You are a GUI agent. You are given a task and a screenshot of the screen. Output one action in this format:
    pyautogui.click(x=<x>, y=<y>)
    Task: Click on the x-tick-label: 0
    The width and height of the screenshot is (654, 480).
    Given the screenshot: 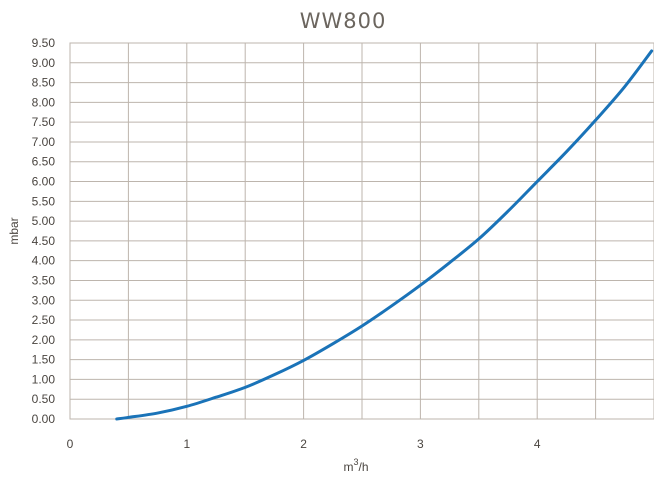 What is the action you would take?
    pyautogui.click(x=70, y=444)
    